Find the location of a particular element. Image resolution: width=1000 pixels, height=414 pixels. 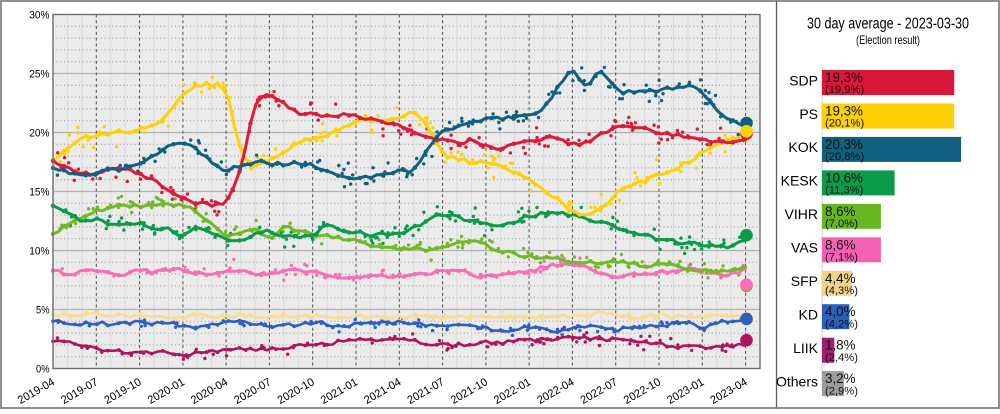

svg-text: (4,3%) is located at coordinates (841, 291).